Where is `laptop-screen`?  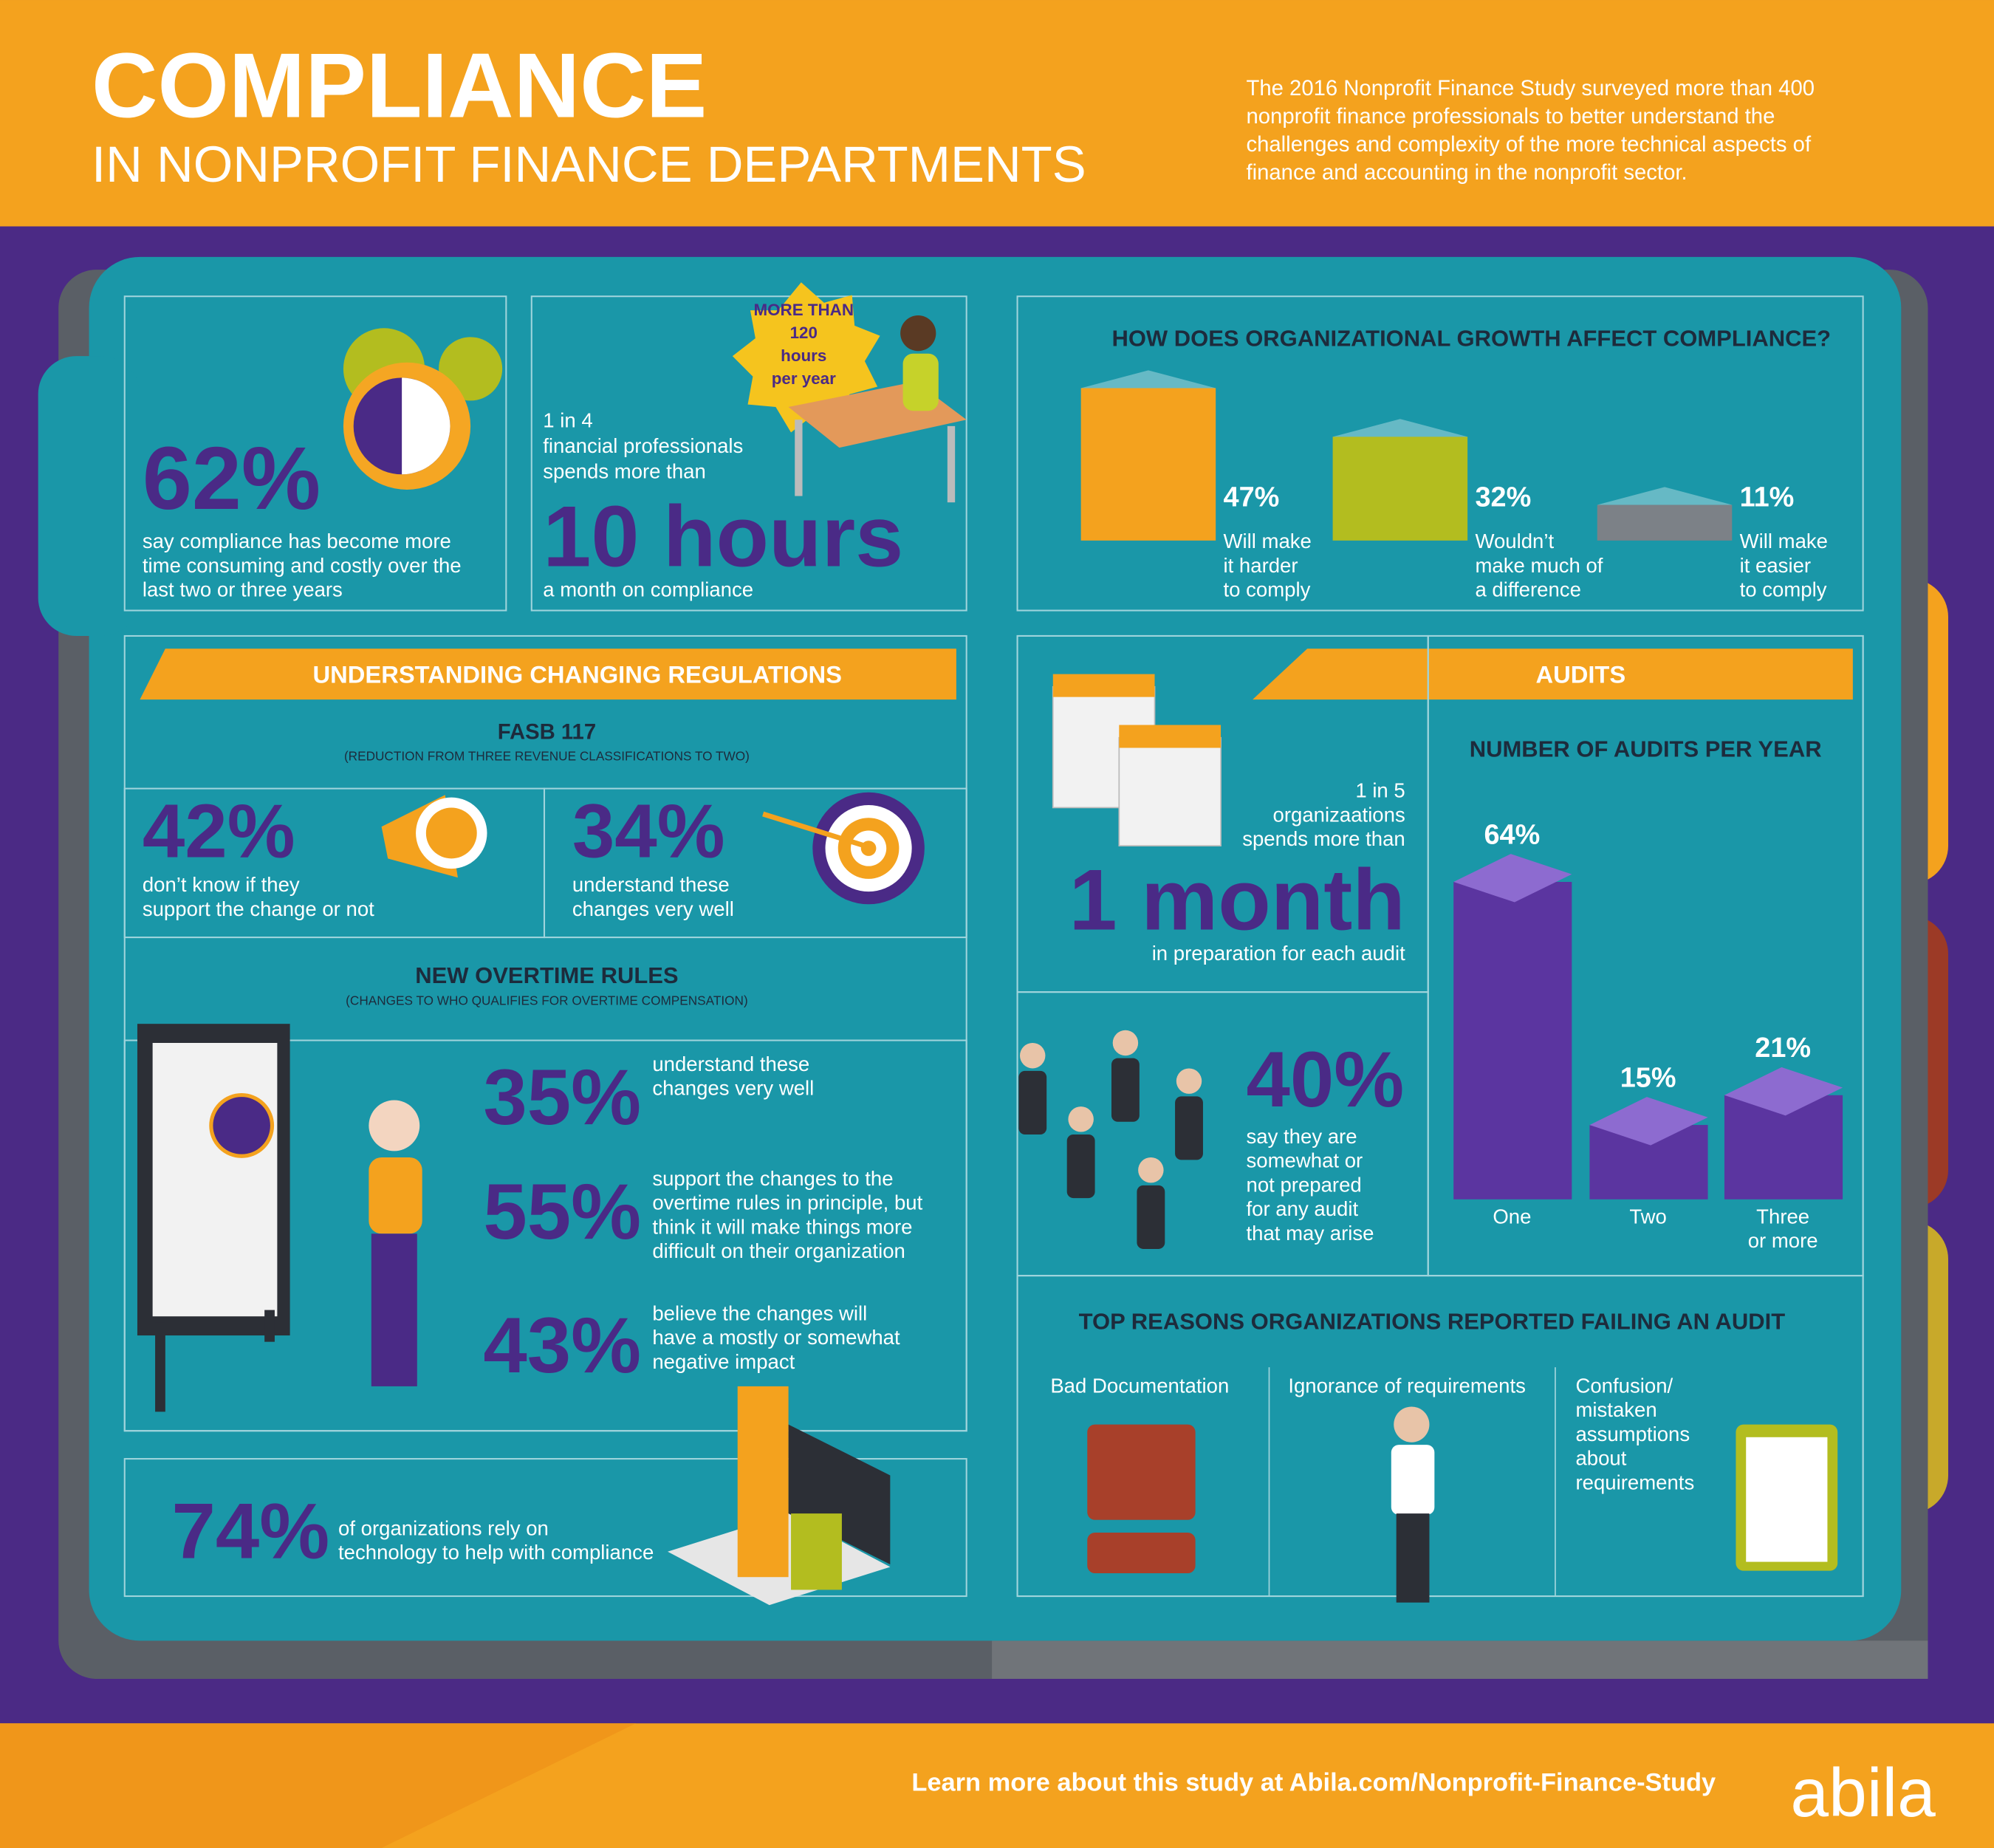 laptop-screen is located at coordinates (839, 1494).